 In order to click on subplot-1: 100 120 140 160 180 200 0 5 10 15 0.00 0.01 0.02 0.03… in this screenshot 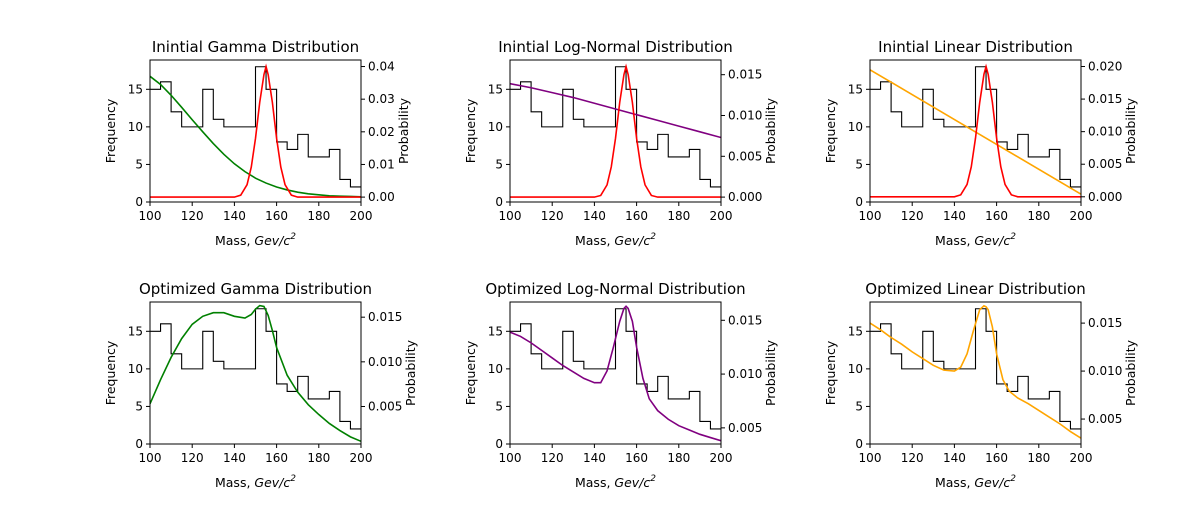, I will do `click(257, 143)`.